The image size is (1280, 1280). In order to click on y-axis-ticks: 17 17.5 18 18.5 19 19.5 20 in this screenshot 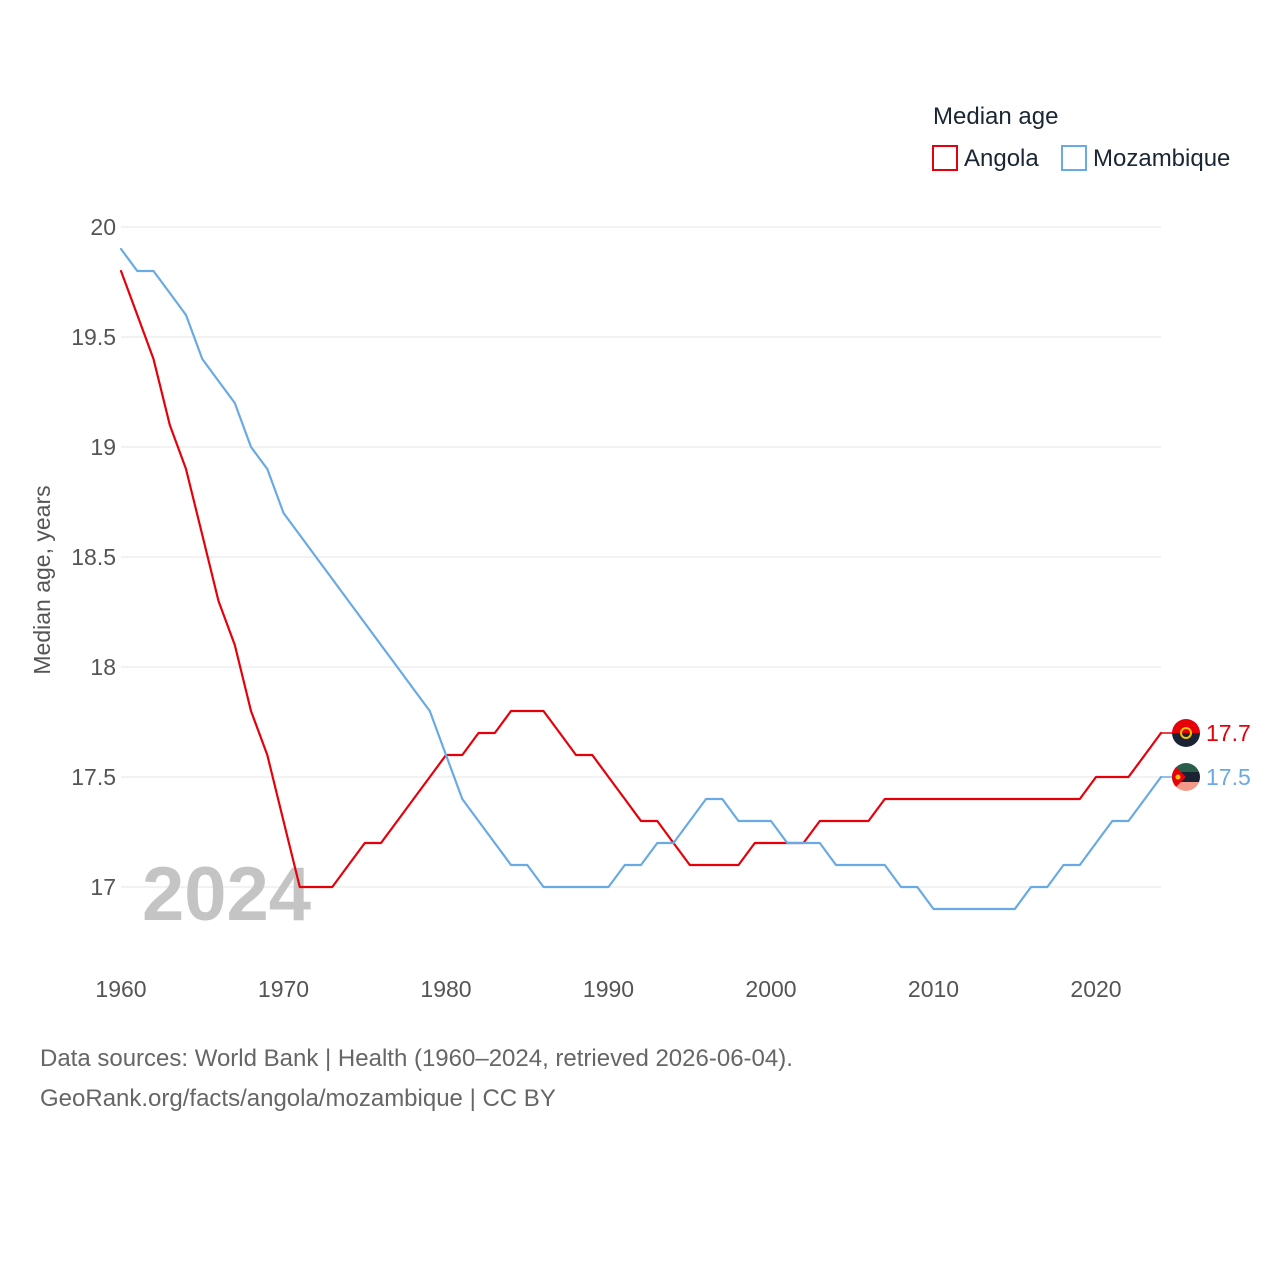, I will do `click(93, 557)`.